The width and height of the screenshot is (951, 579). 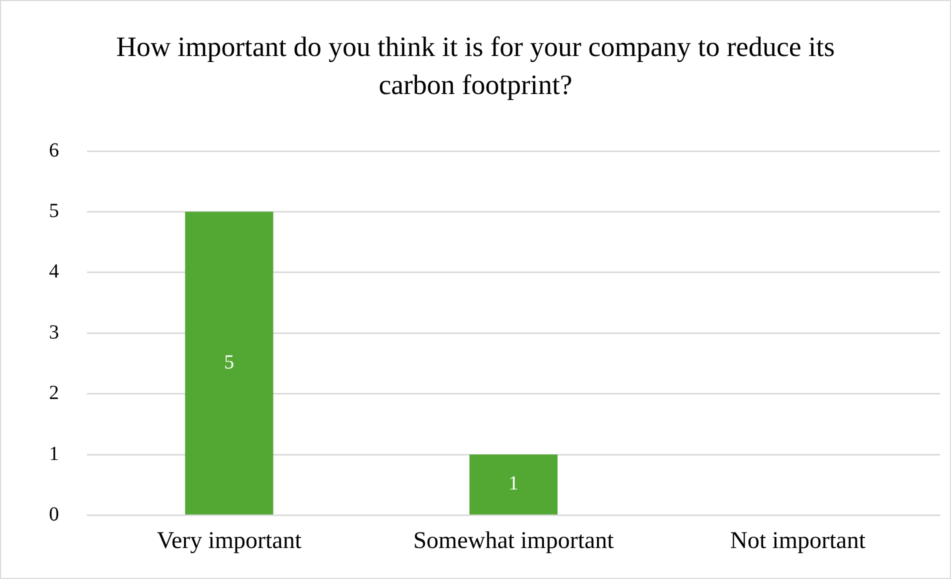 I want to click on y-tick-label: 6, so click(x=54, y=150).